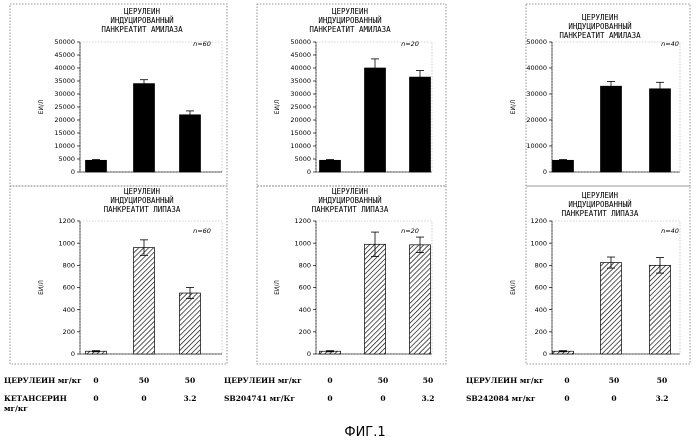  Describe the element at coordinates (364, 432) in the screenshot. I see `figure-label: ФИГ.1` at that location.